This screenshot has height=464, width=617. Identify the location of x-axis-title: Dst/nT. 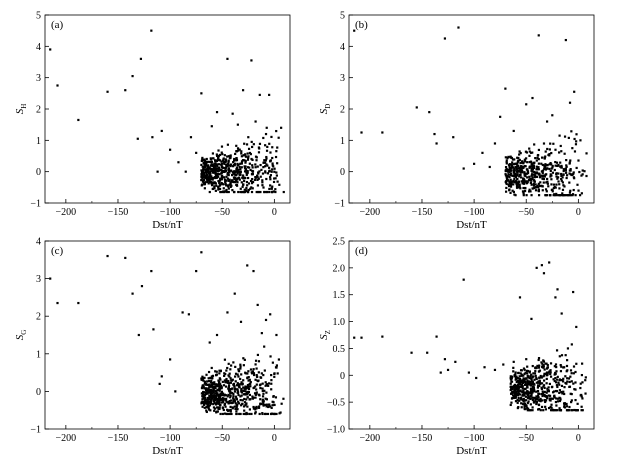
(167, 225).